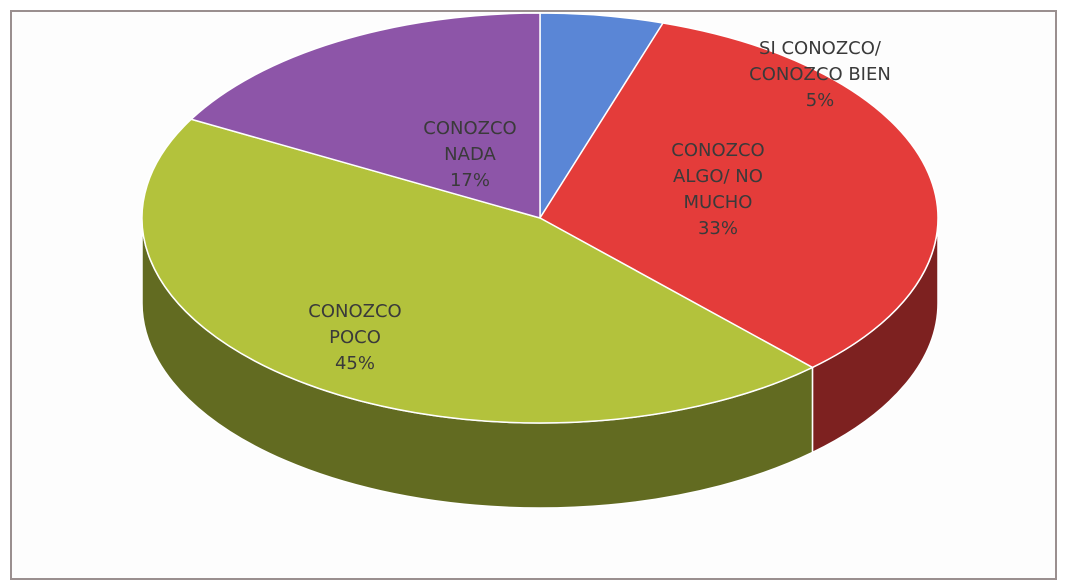  What do you see at coordinates (718, 176) in the screenshot?
I see `category-label: CONOZCO ALGO/ NO MUCHO` at bounding box center [718, 176].